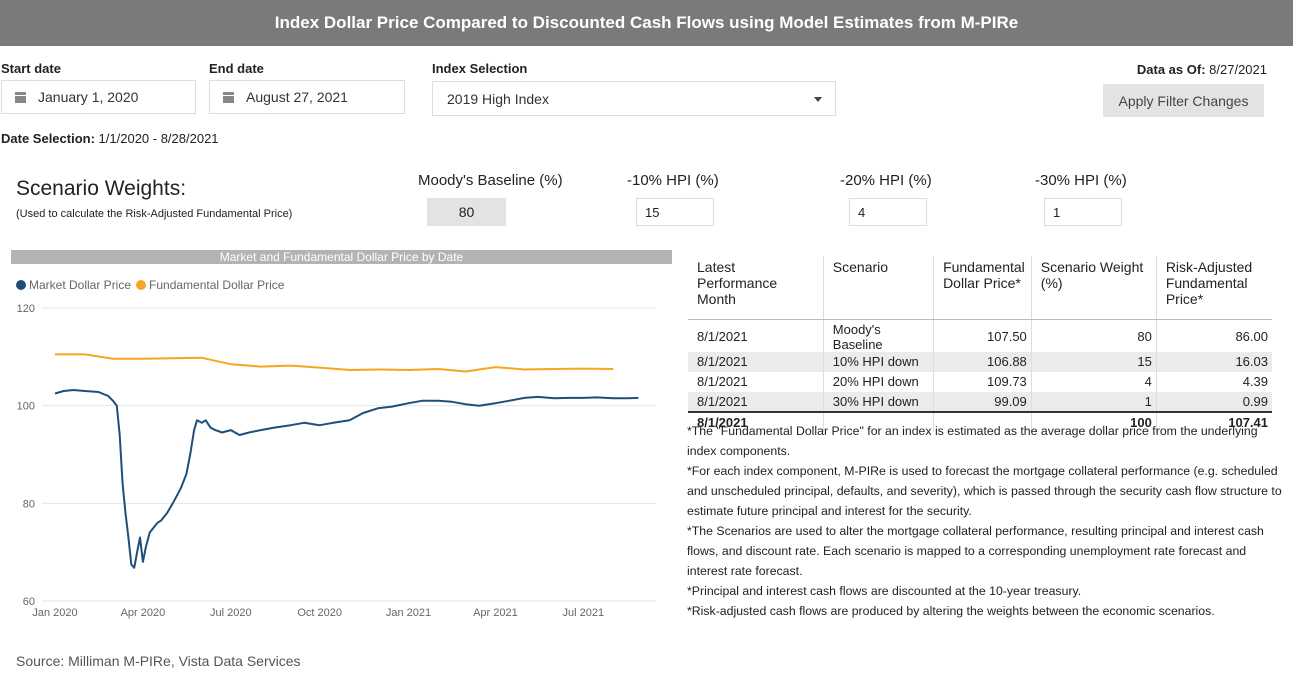  Describe the element at coordinates (818, 99) in the screenshot. I see `chevron-down-icon` at that location.